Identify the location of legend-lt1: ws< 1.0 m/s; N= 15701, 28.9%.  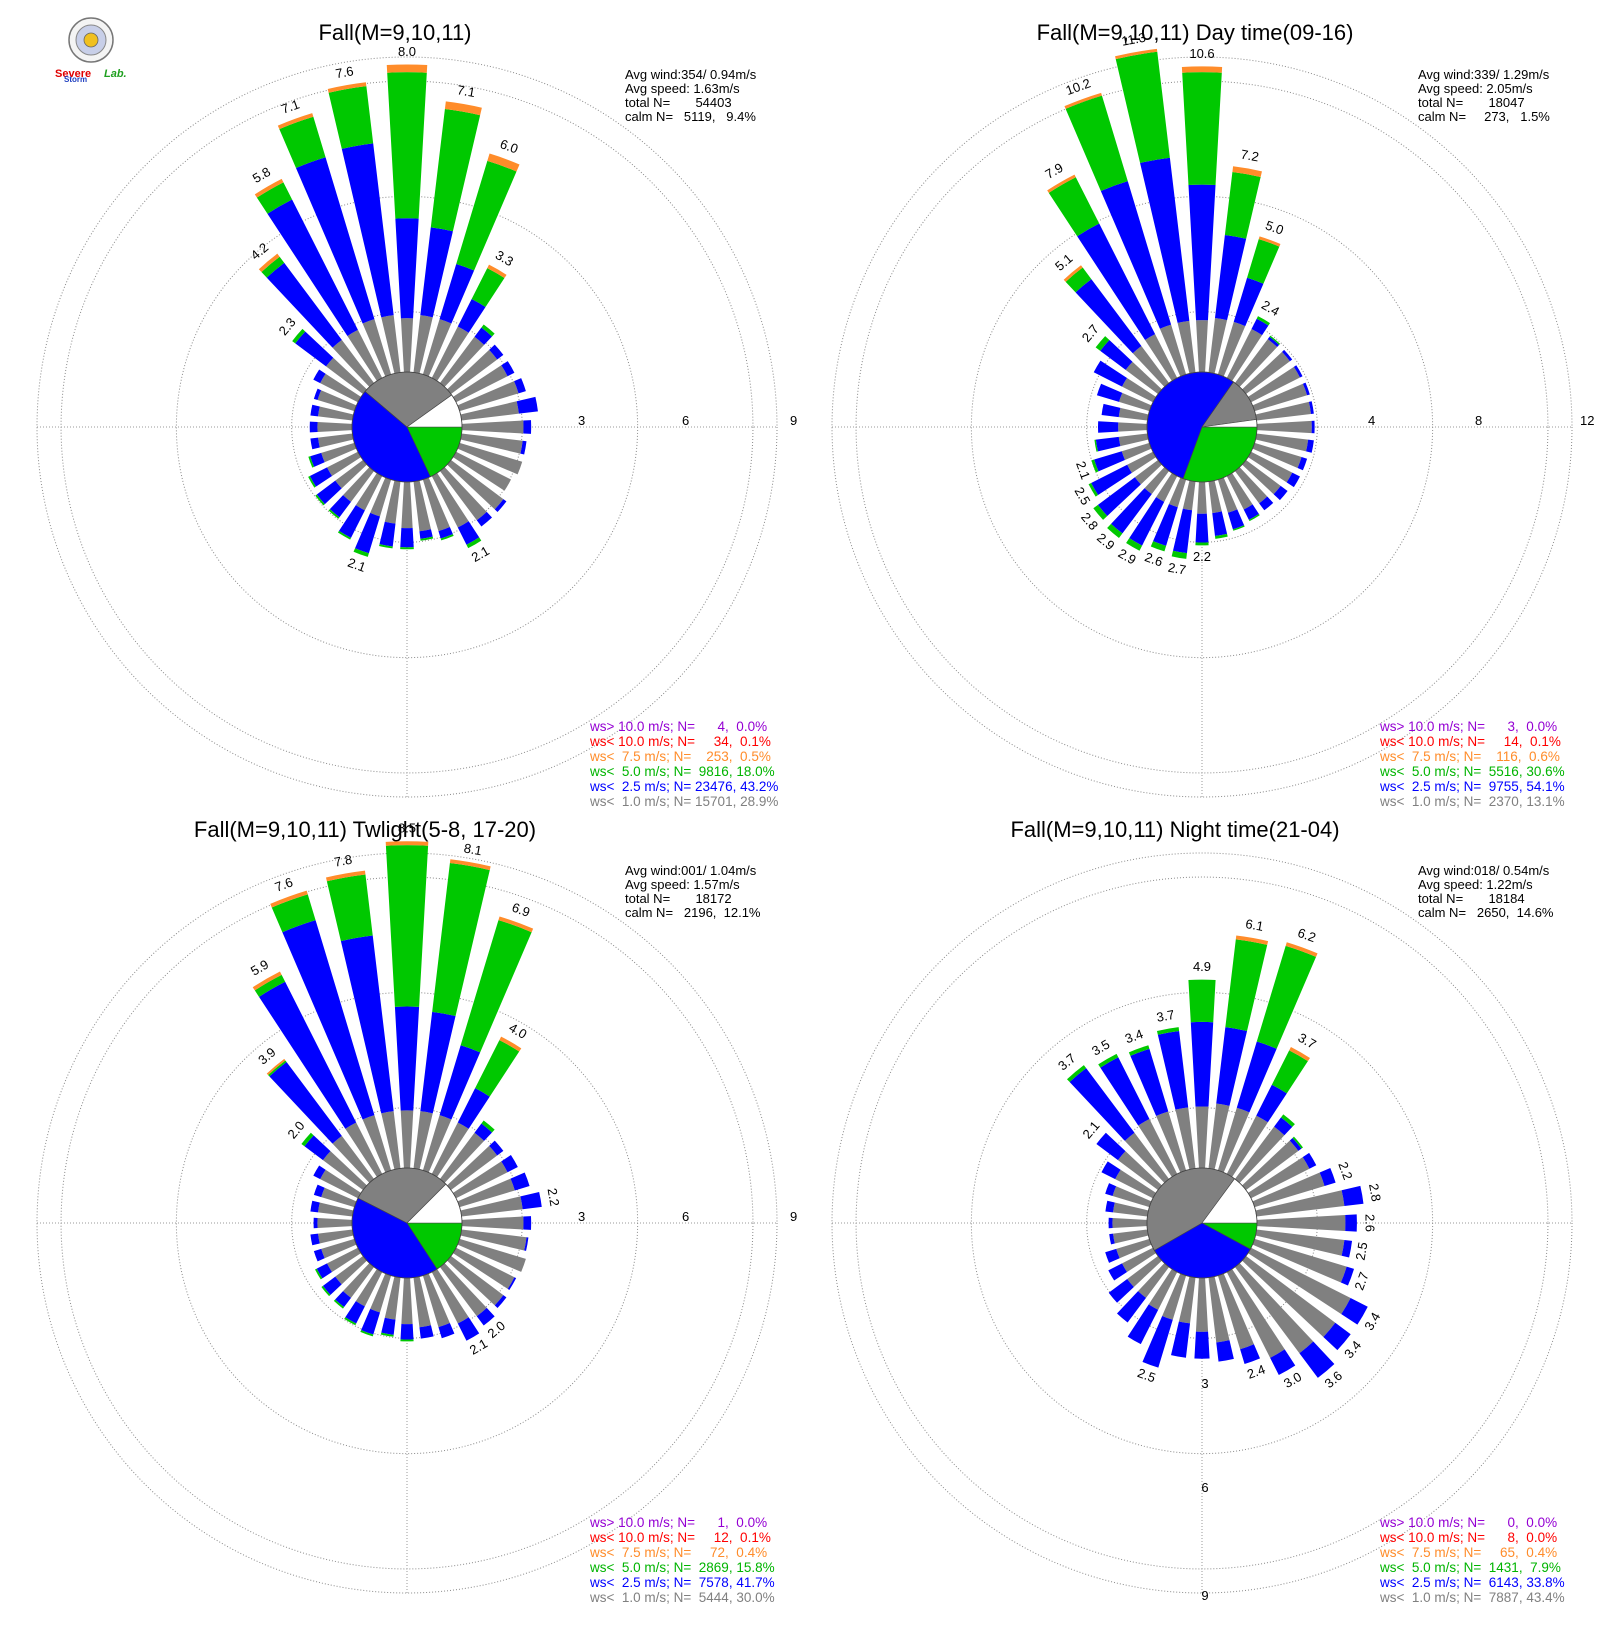
(683, 801).